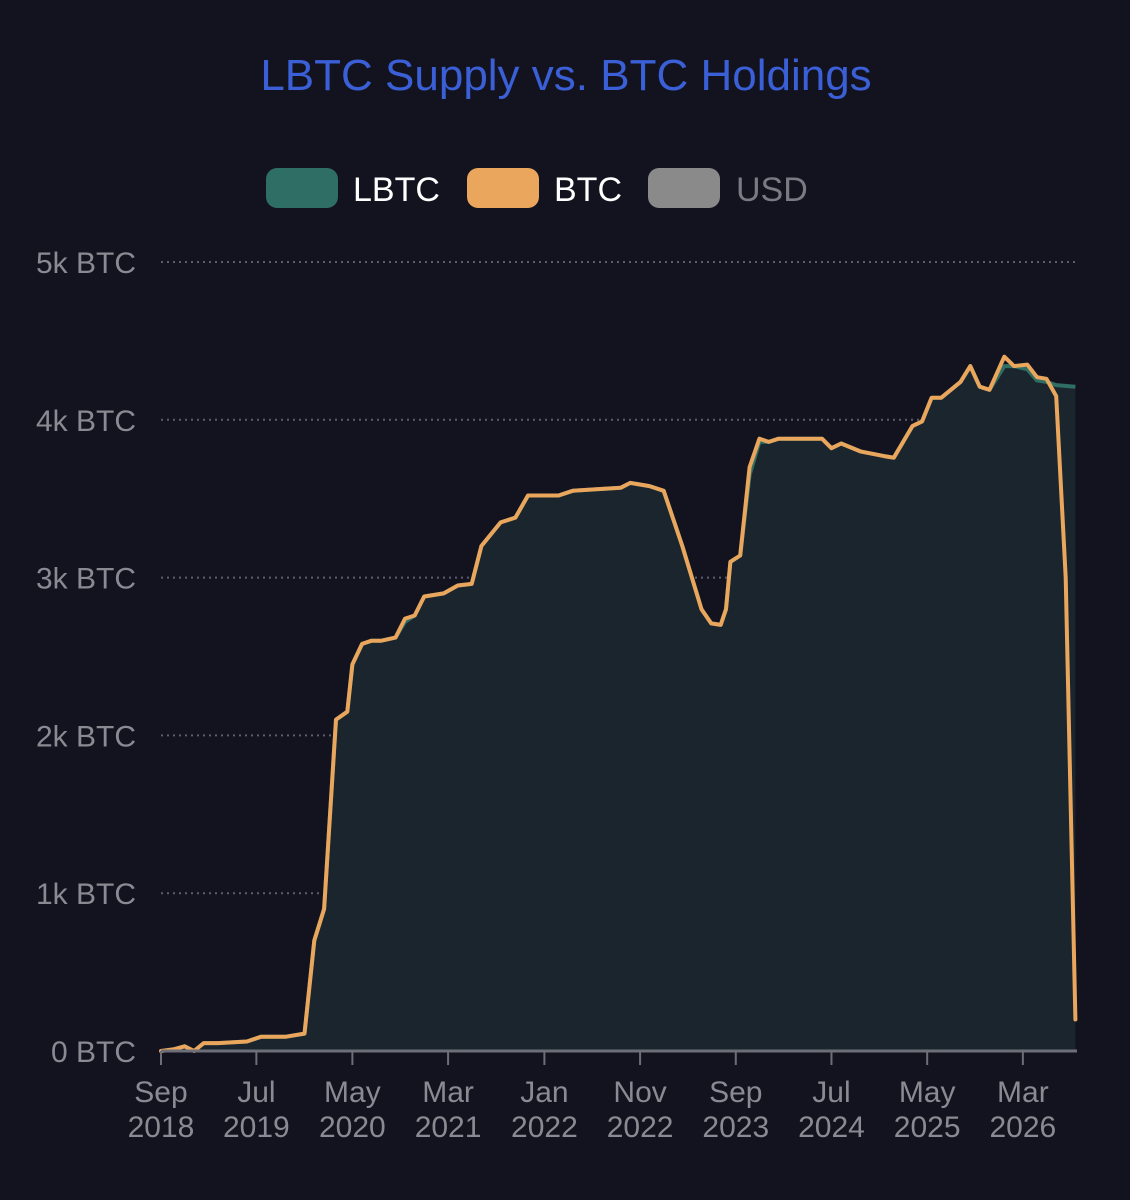  I want to click on legend-swatch-lbtc, so click(302, 188).